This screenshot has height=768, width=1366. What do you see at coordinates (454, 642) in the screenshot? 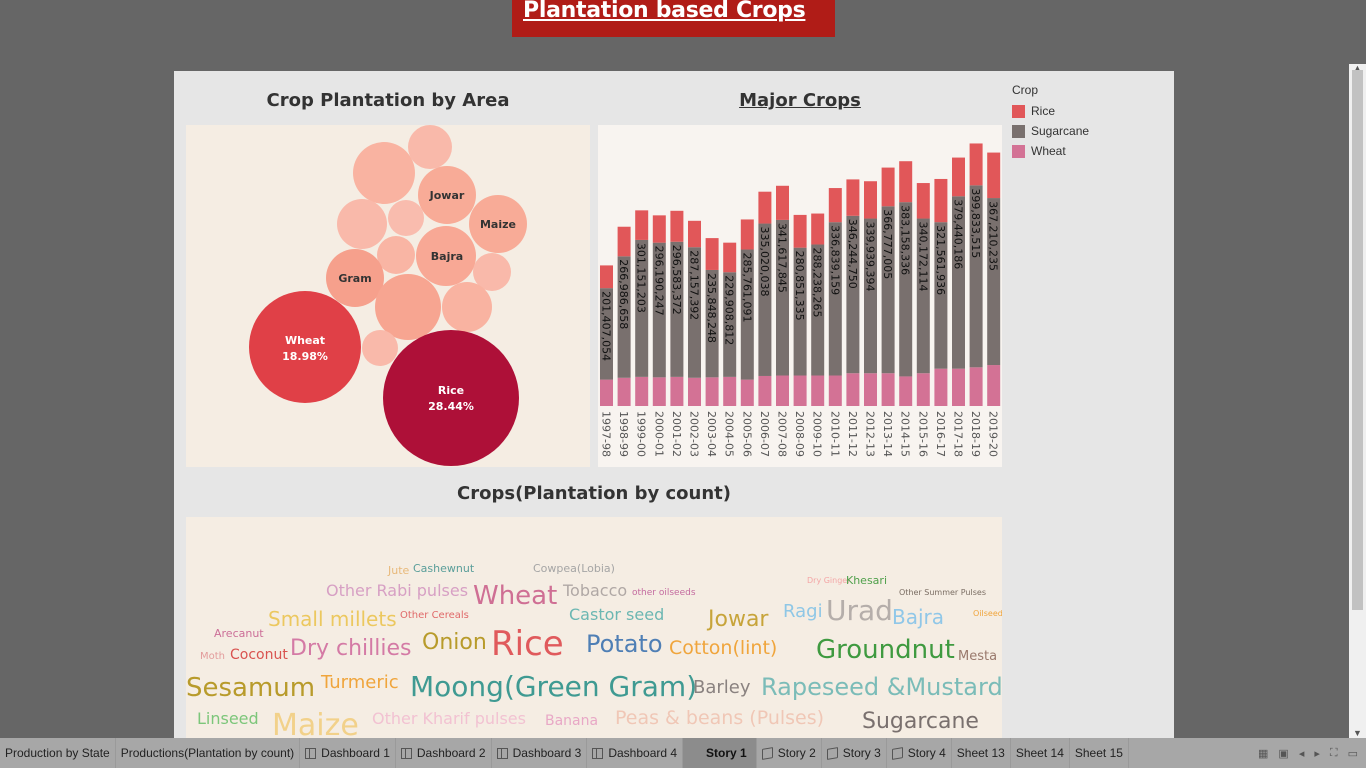
I see `word-cloud-item: Onion` at bounding box center [454, 642].